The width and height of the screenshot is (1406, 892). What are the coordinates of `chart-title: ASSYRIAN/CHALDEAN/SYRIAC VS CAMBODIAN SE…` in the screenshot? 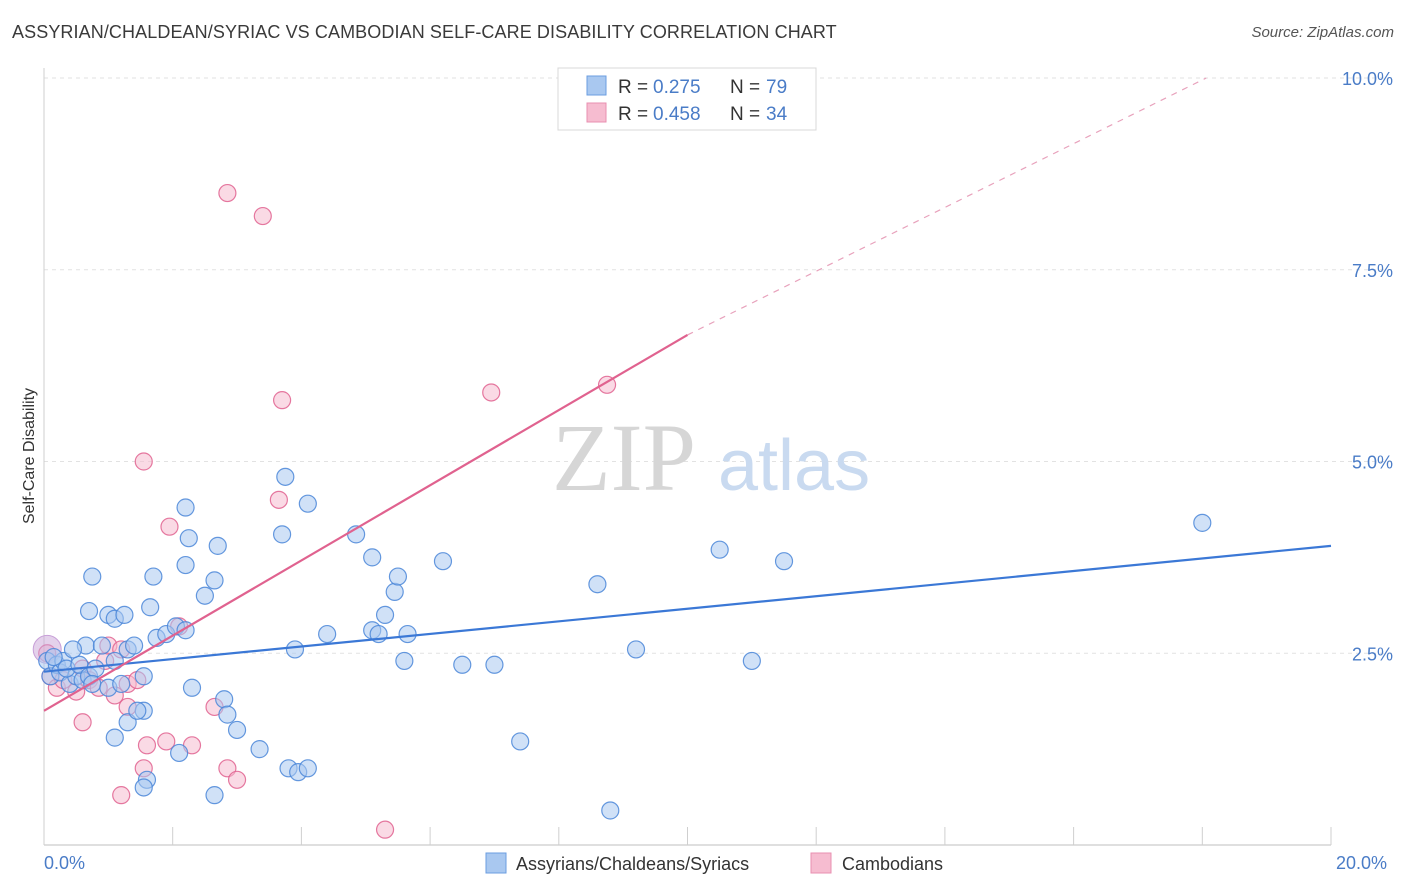 It's located at (424, 32).